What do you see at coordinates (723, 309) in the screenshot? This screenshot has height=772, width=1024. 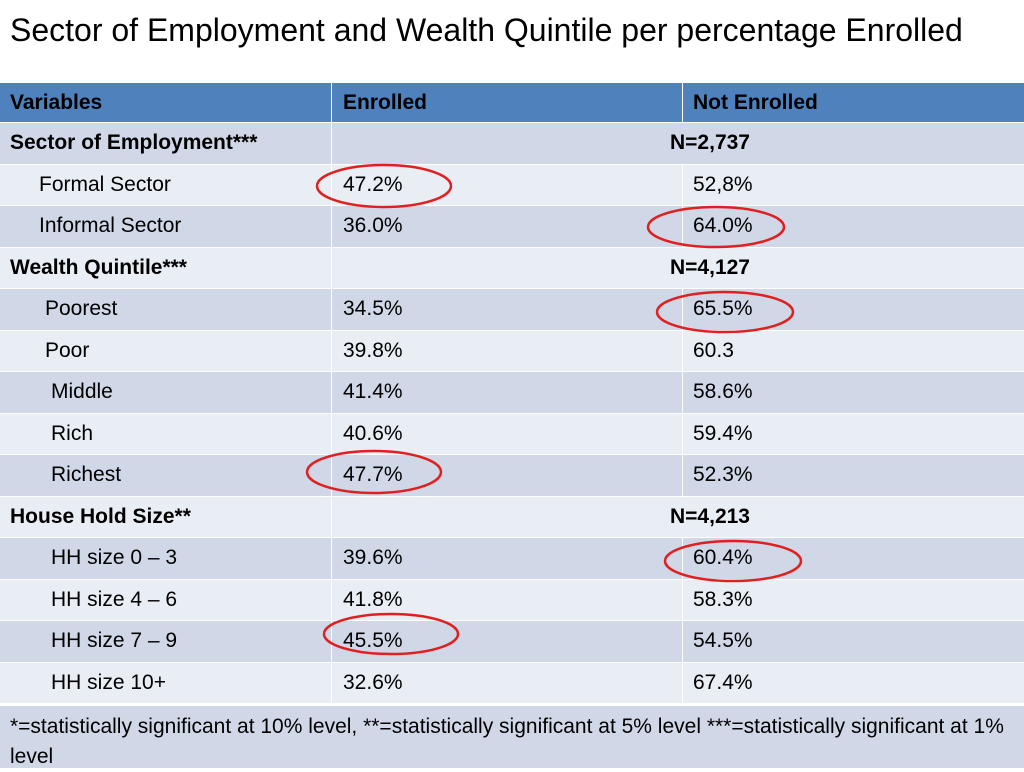 I see `not-enrolled-value: 65.5%` at bounding box center [723, 309].